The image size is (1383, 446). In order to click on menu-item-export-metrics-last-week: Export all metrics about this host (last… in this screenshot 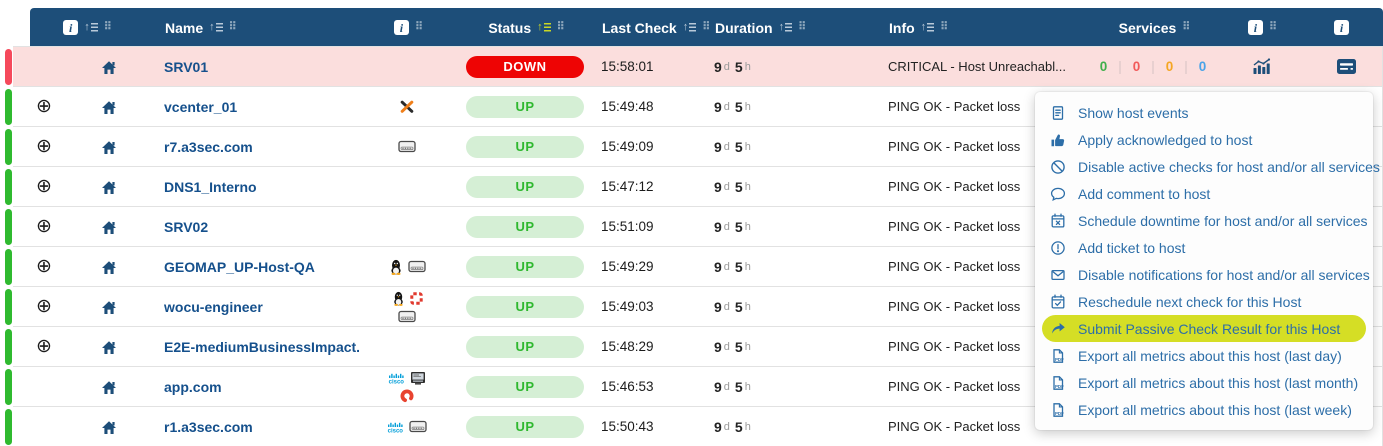, I will do `click(1204, 409)`.